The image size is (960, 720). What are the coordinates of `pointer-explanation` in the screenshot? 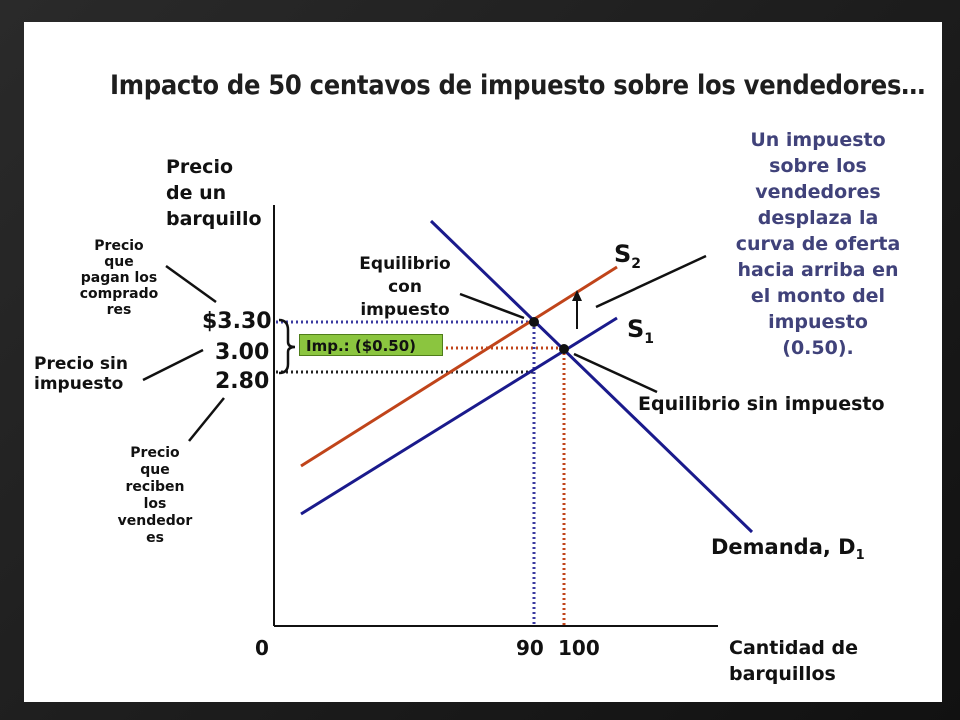 It's located at (651, 281).